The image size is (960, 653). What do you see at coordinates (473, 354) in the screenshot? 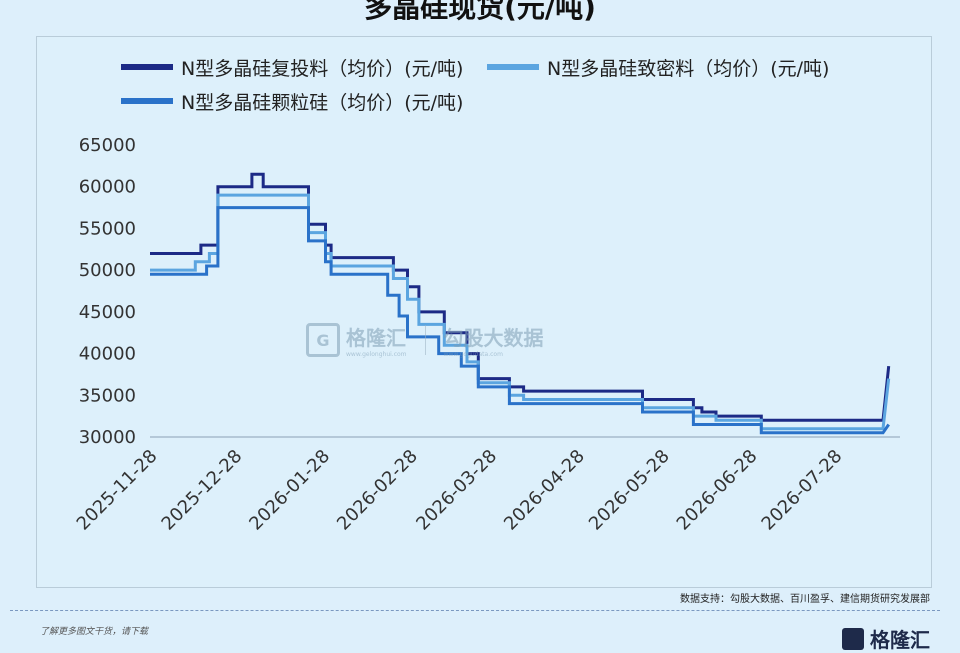
I see `watermark-url-right: www.gogudata.com` at bounding box center [473, 354].